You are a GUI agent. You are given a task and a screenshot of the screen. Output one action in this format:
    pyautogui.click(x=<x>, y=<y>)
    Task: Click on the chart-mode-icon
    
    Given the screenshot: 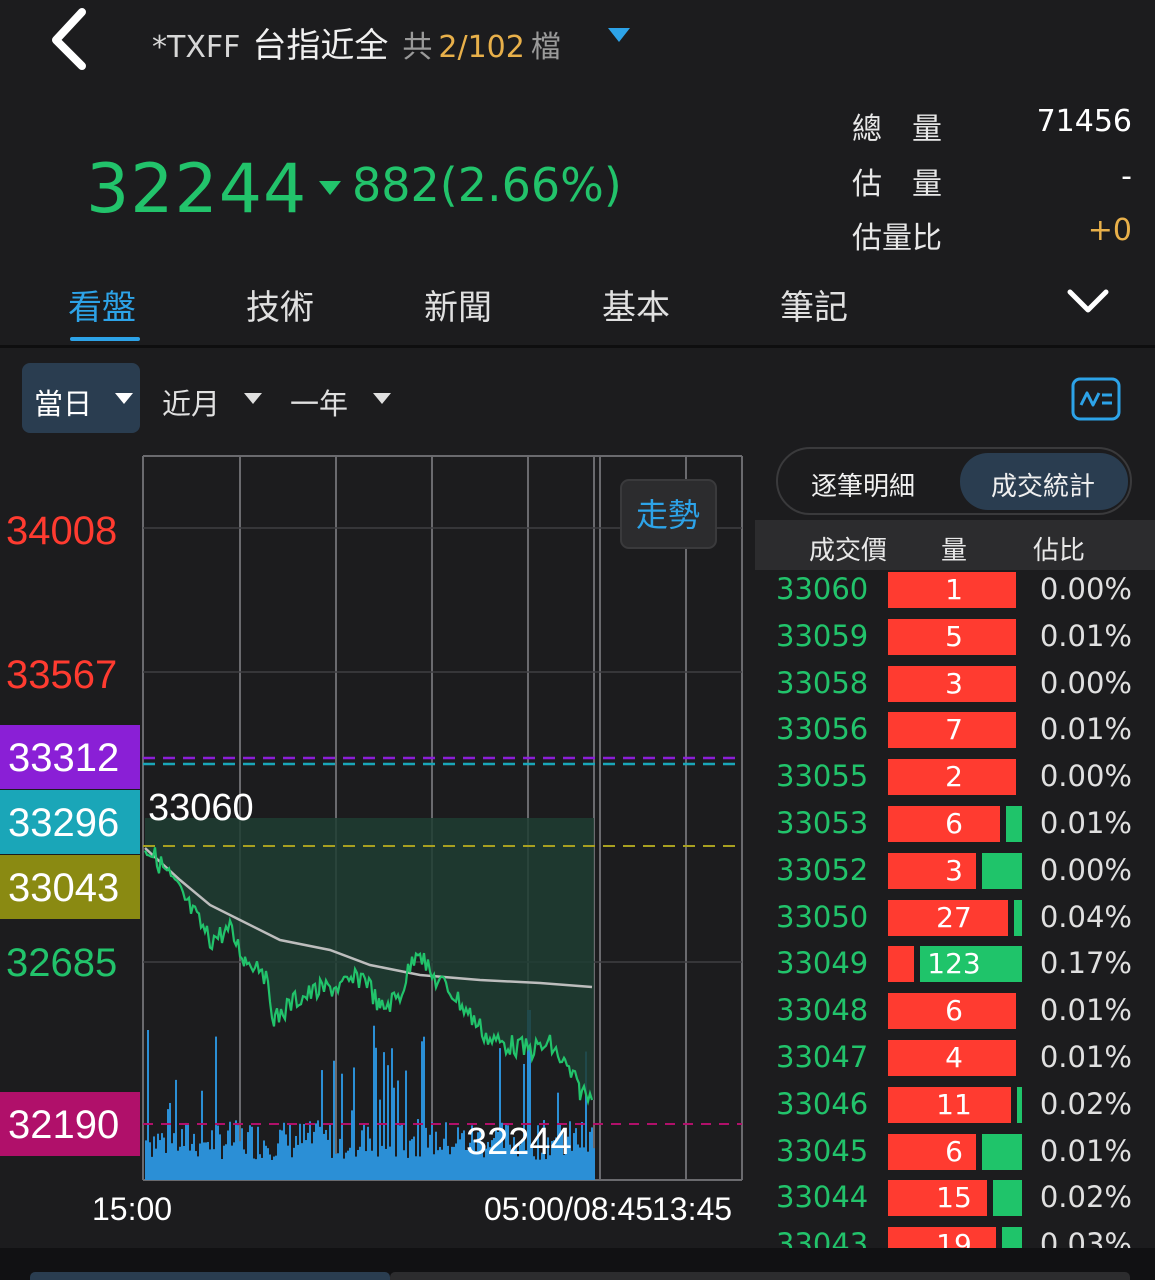 What is the action you would take?
    pyautogui.click(x=1096, y=399)
    